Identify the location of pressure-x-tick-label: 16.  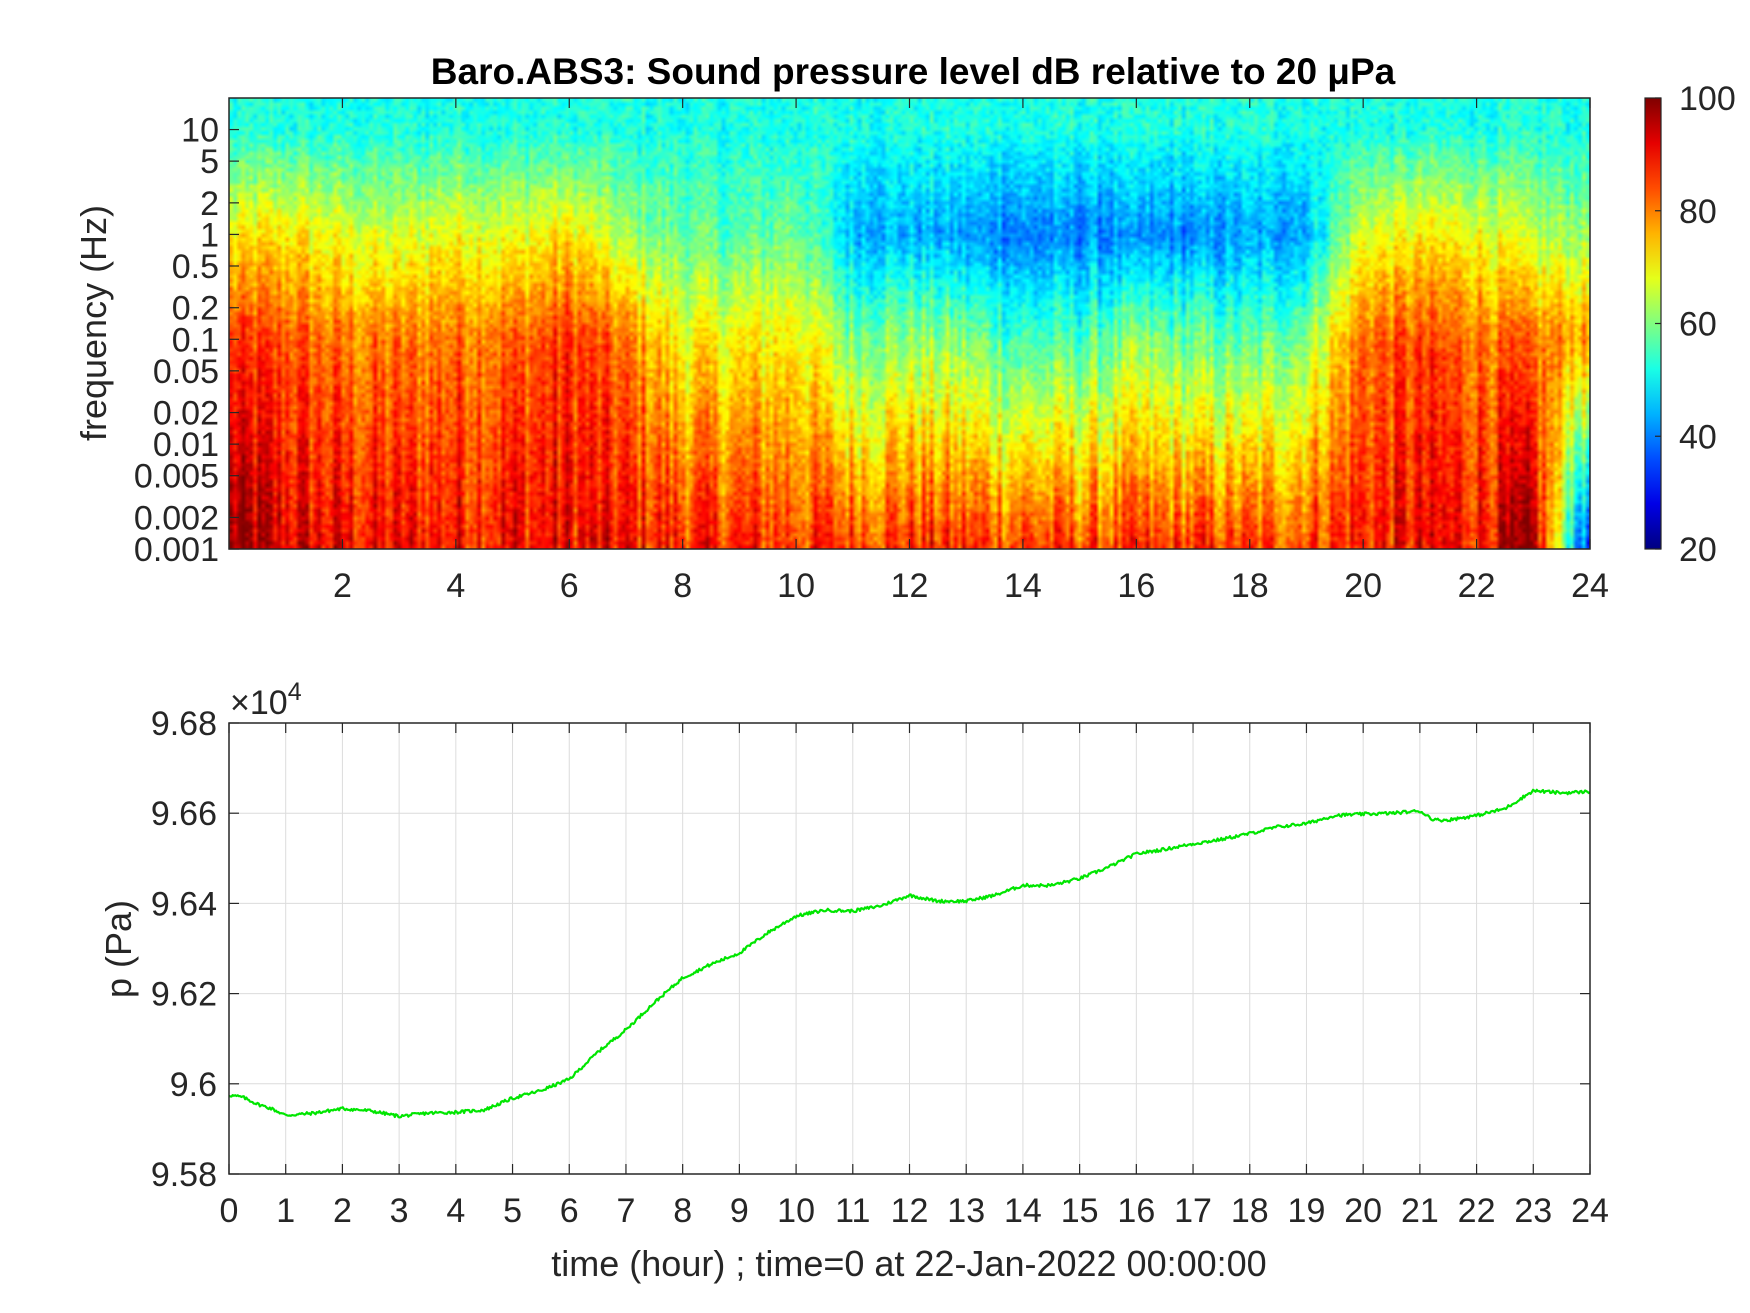
(1136, 1211).